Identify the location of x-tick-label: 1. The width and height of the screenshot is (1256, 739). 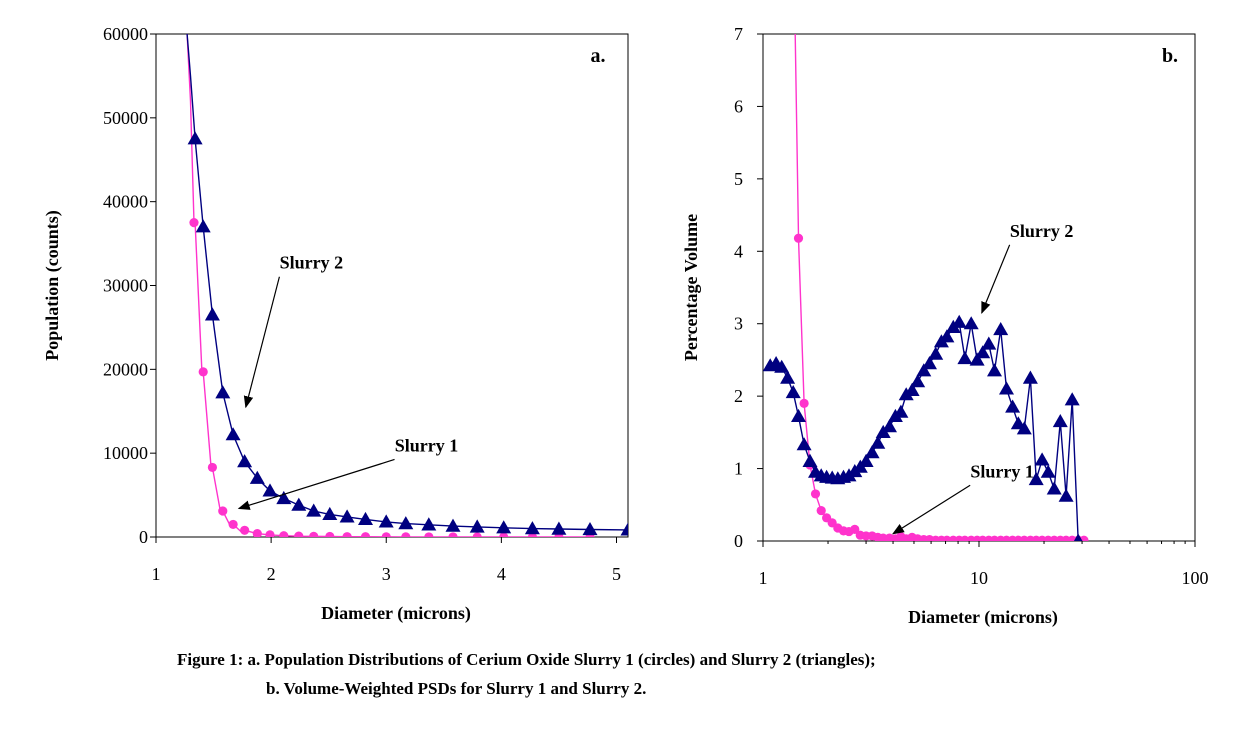
(763, 578).